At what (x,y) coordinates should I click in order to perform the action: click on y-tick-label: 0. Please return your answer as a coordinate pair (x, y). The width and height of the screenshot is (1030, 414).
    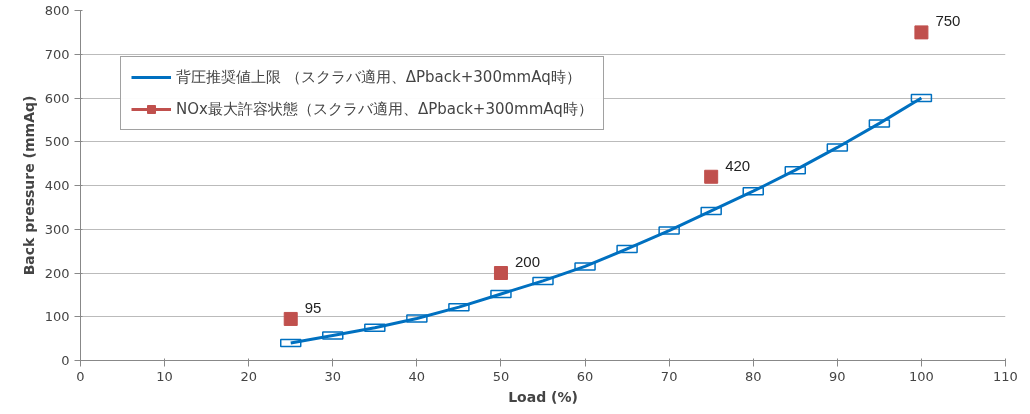
    Looking at the image, I should click on (65, 360).